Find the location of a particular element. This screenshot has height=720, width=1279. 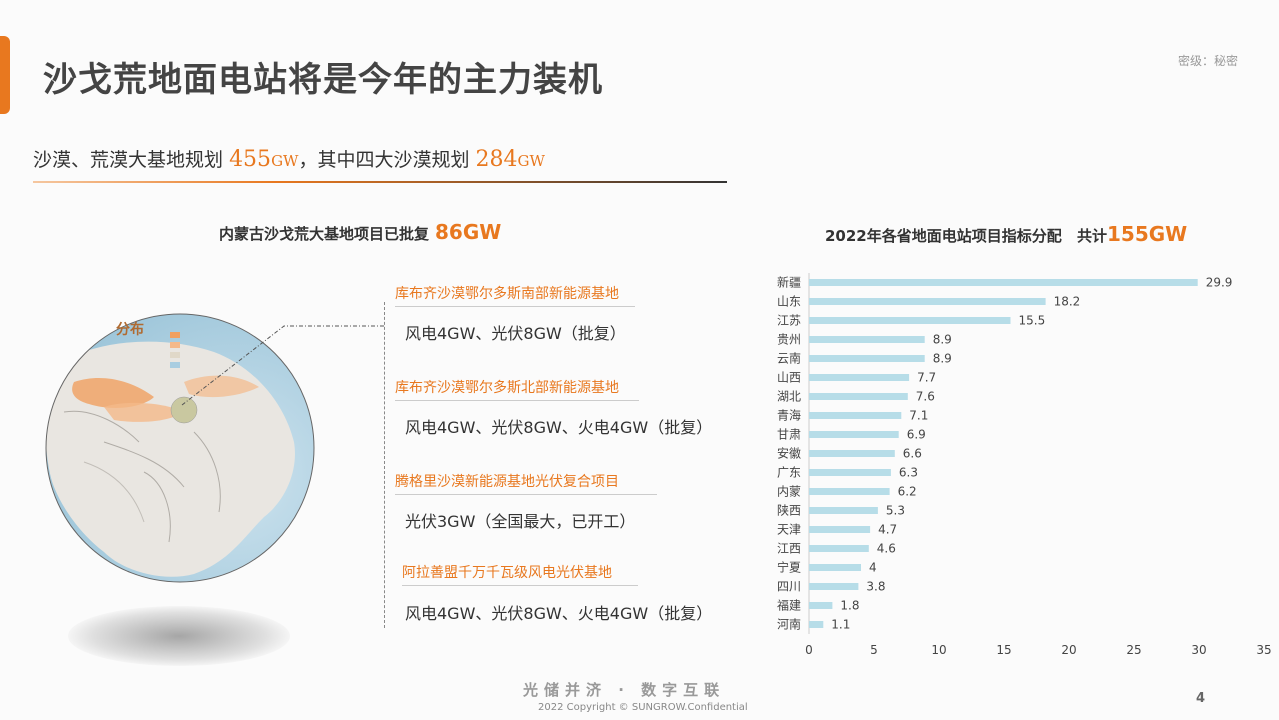

subtitle-underline is located at coordinates (380, 182).